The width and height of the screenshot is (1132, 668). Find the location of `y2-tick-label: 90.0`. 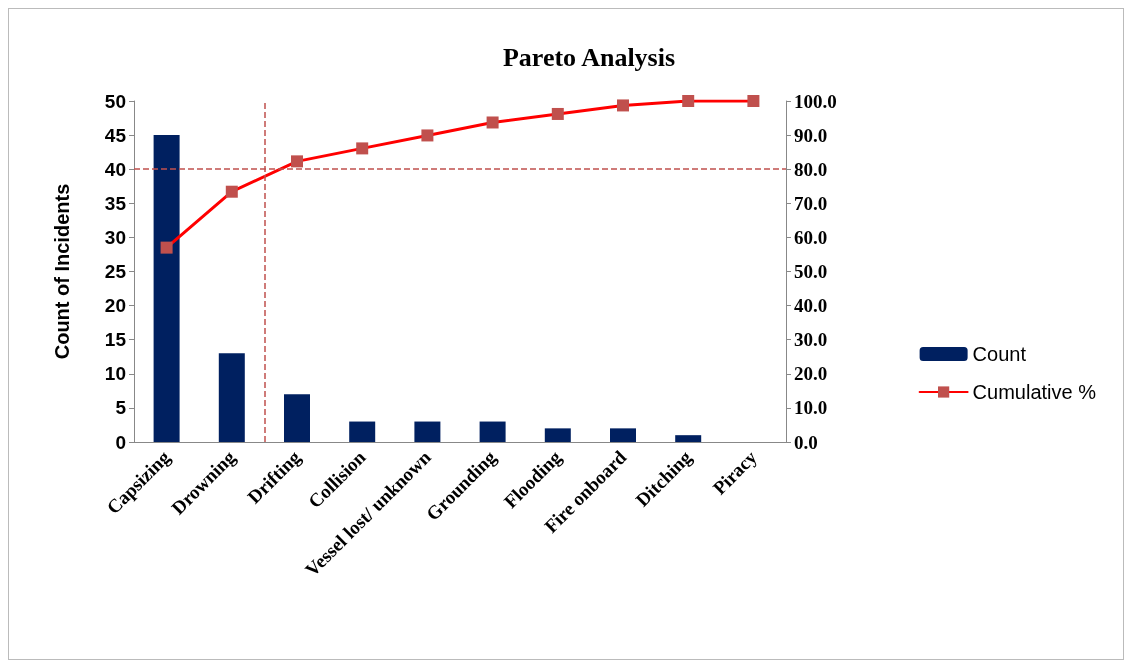

y2-tick-label: 90.0 is located at coordinates (811, 135).